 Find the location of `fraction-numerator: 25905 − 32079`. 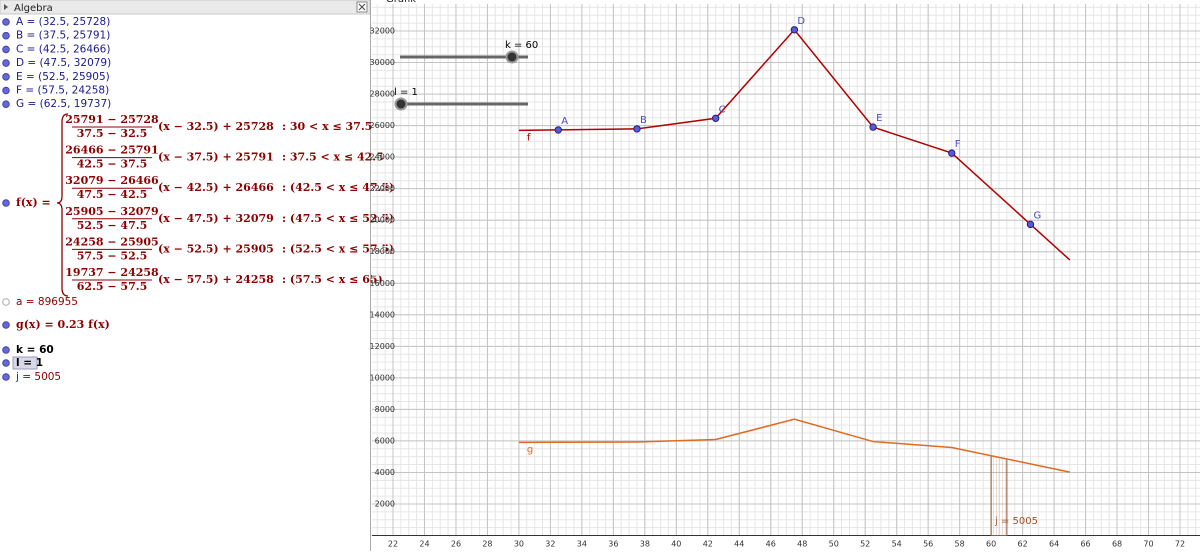

fraction-numerator: 25905 − 32079 is located at coordinates (111, 211).